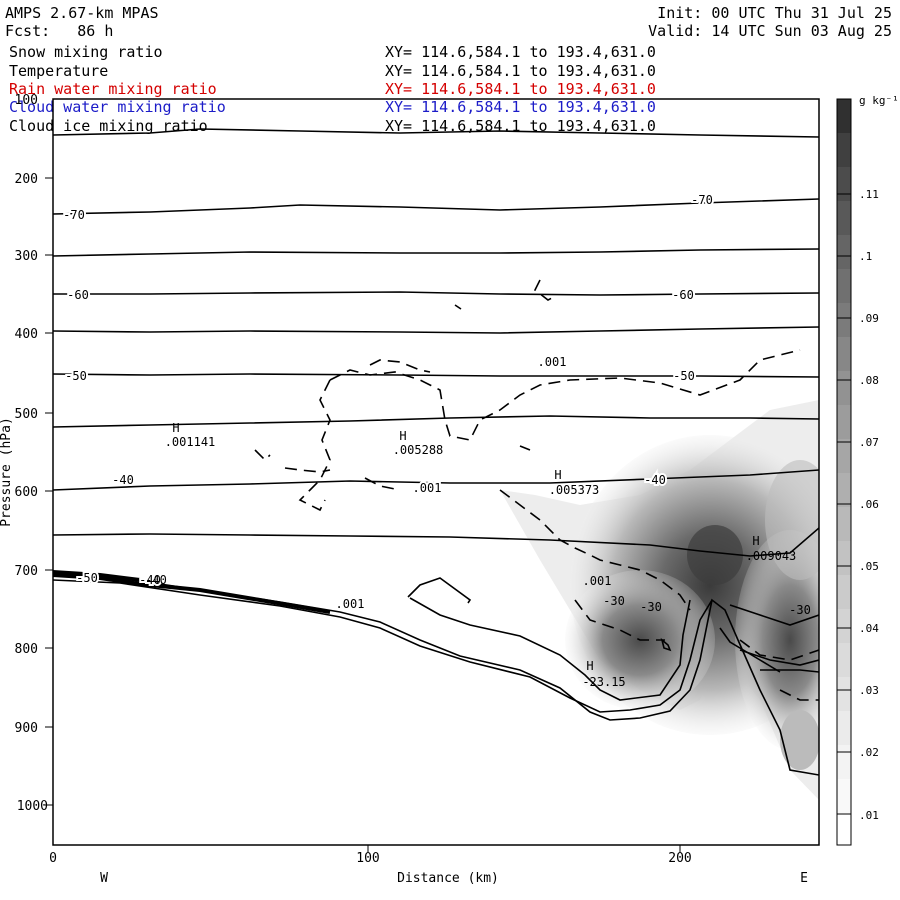  I want to click on max-value: .005288, so click(418, 450).